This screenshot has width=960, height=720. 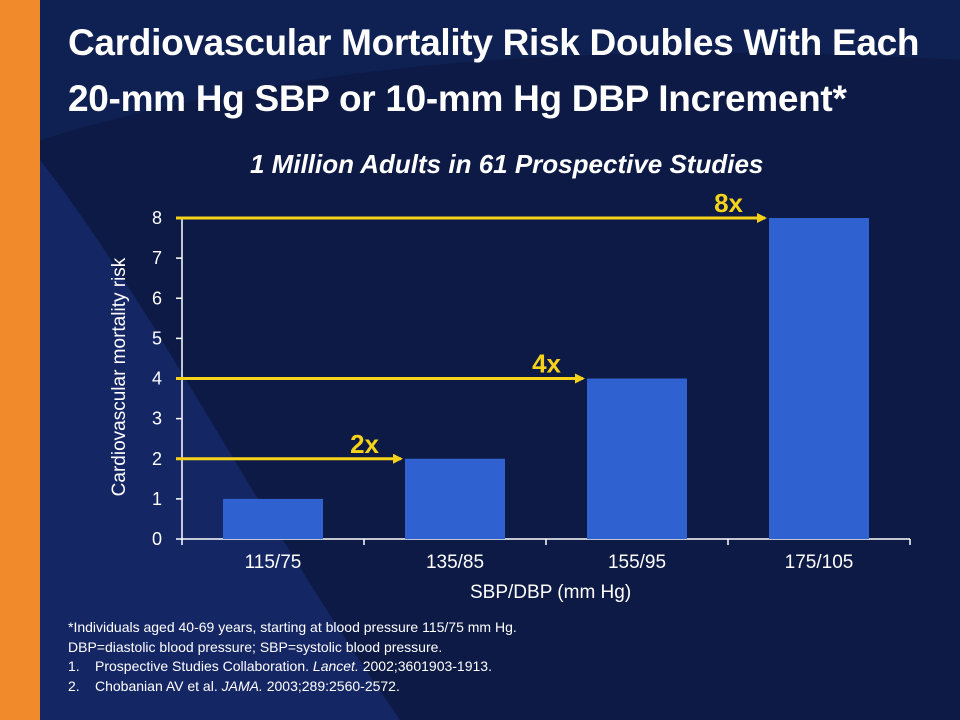 What do you see at coordinates (546, 364) in the screenshot?
I see `annotation-label: 4x` at bounding box center [546, 364].